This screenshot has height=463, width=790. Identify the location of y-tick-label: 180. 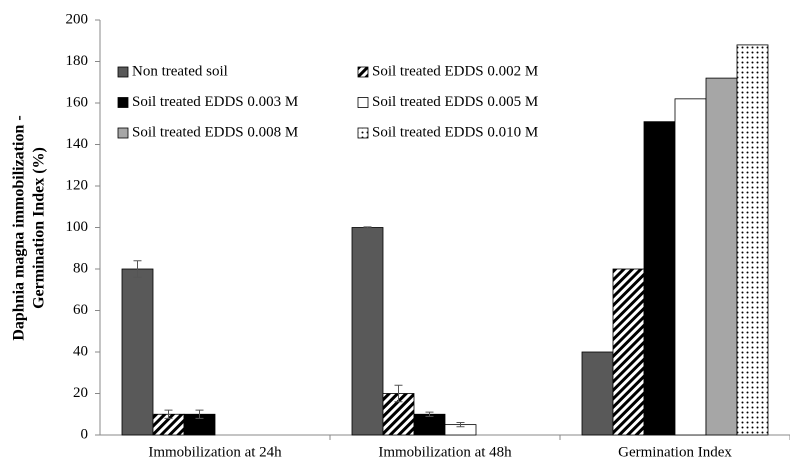
(77, 61).